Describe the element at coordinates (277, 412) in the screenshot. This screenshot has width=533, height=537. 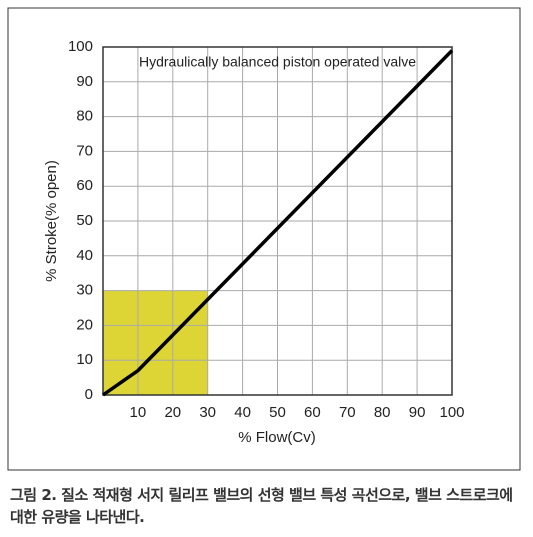
I see `x-tick-label: 50` at that location.